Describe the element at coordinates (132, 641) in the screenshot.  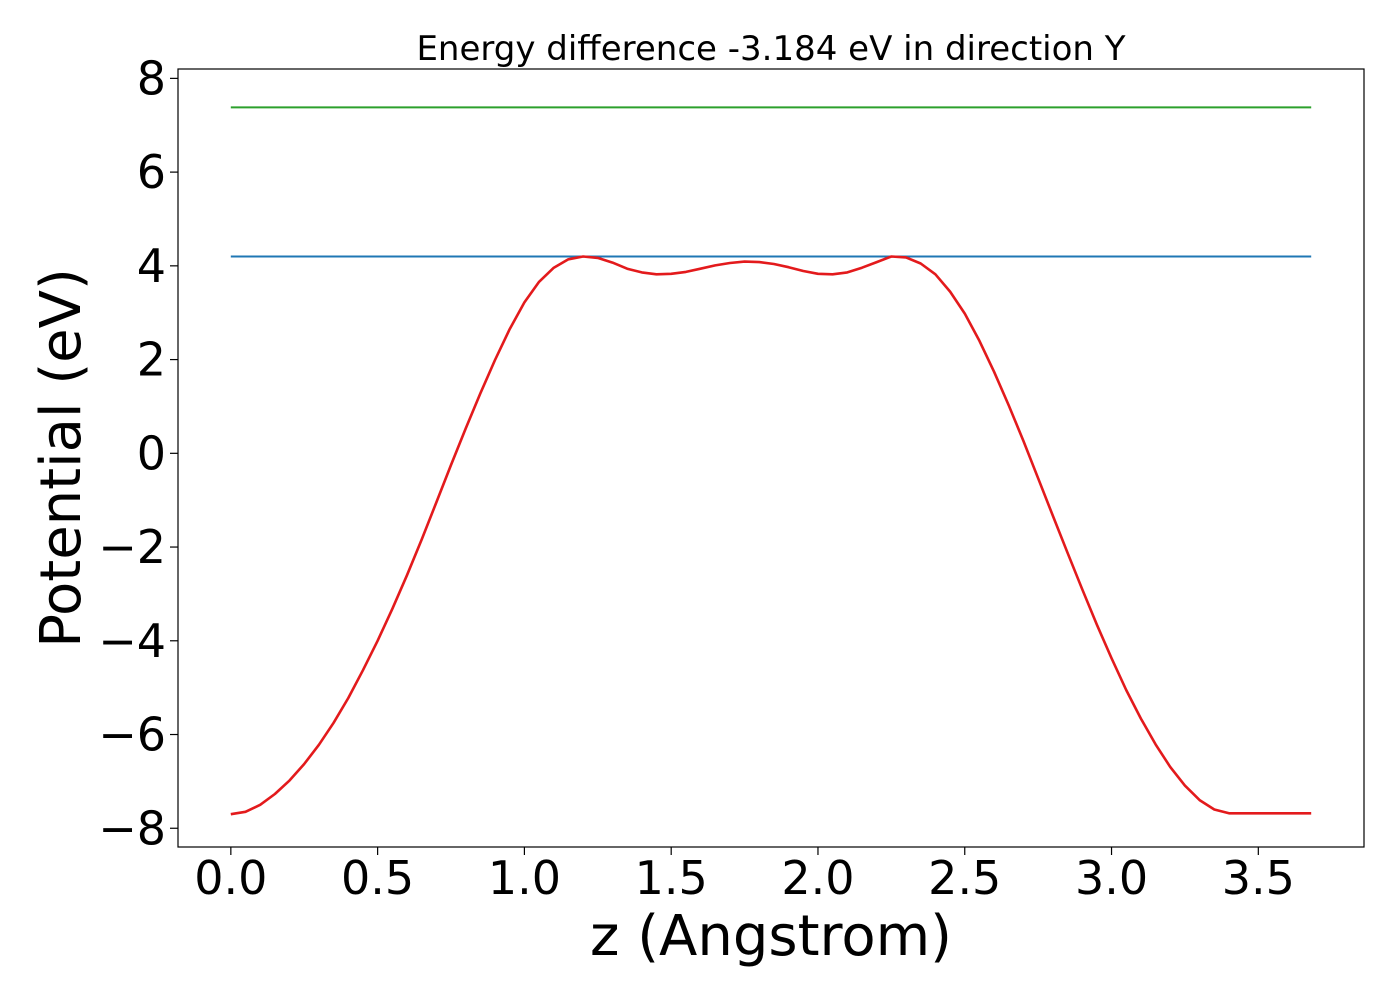
I see `y-tick-label: −4` at that location.